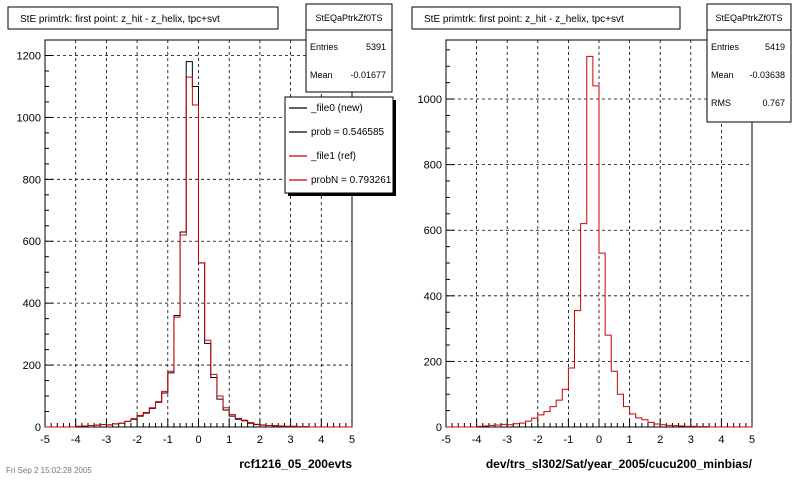  I want to click on legend-box, so click(339, 145).